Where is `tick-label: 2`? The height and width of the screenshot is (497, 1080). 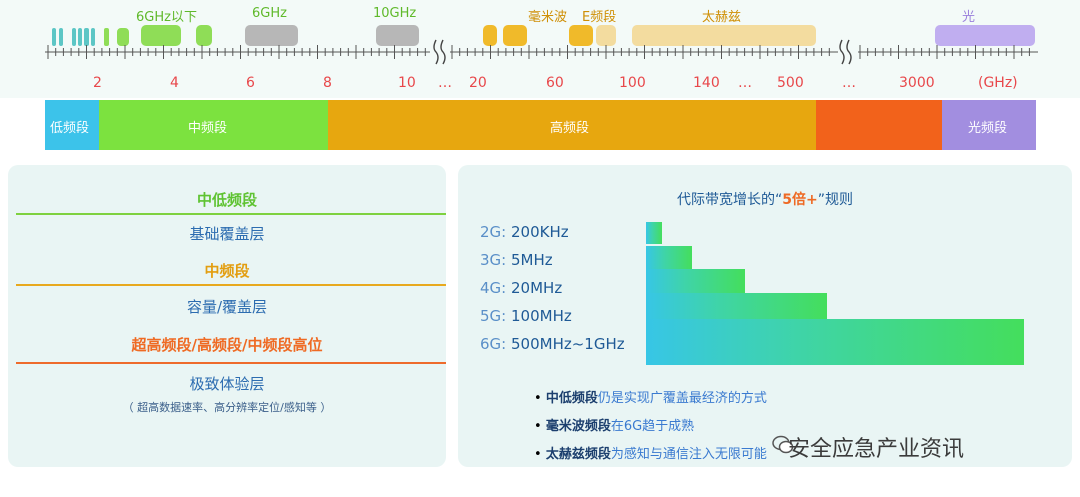
tick-label: 2 is located at coordinates (97, 83).